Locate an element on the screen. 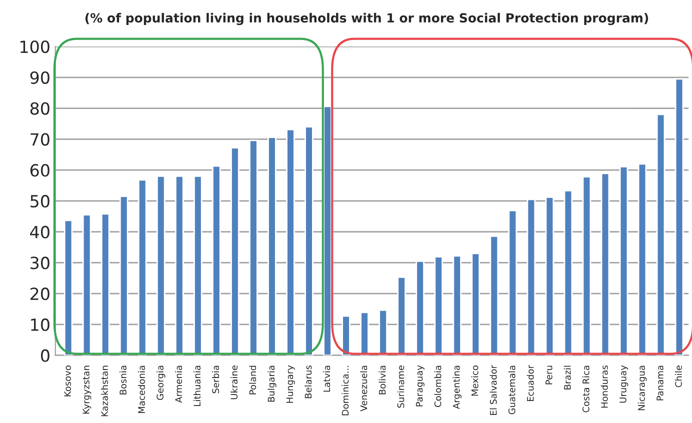 The image size is (692, 423). y-tick-label: 40 is located at coordinates (40, 232).